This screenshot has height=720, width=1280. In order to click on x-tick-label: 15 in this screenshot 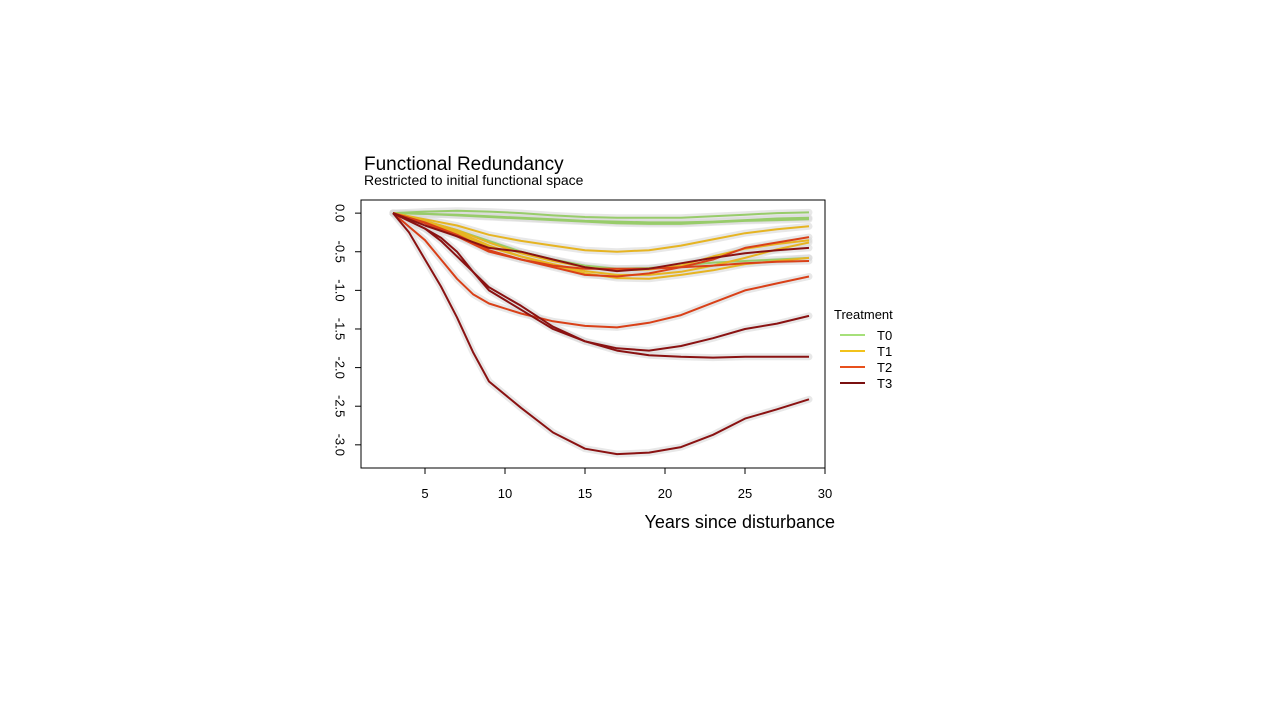, I will do `click(585, 493)`.